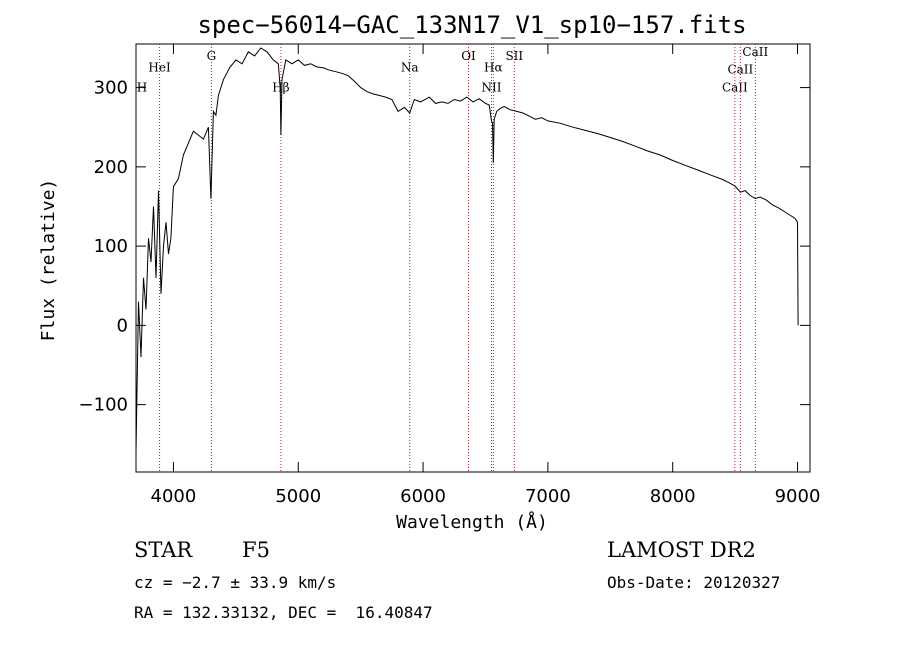 This screenshot has width=900, height=649. I want to click on line-label-6: Hα, so click(493, 68).